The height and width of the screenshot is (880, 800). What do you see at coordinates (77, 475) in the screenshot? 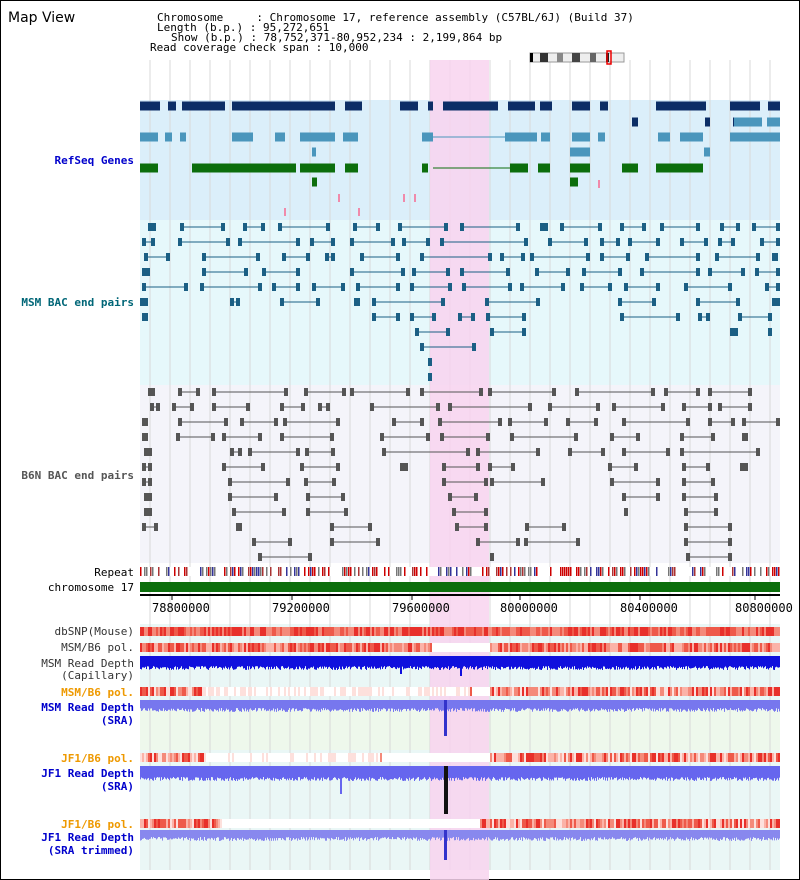
I see `track-label-b6n-bac: B6N BAC end pairs` at bounding box center [77, 475].